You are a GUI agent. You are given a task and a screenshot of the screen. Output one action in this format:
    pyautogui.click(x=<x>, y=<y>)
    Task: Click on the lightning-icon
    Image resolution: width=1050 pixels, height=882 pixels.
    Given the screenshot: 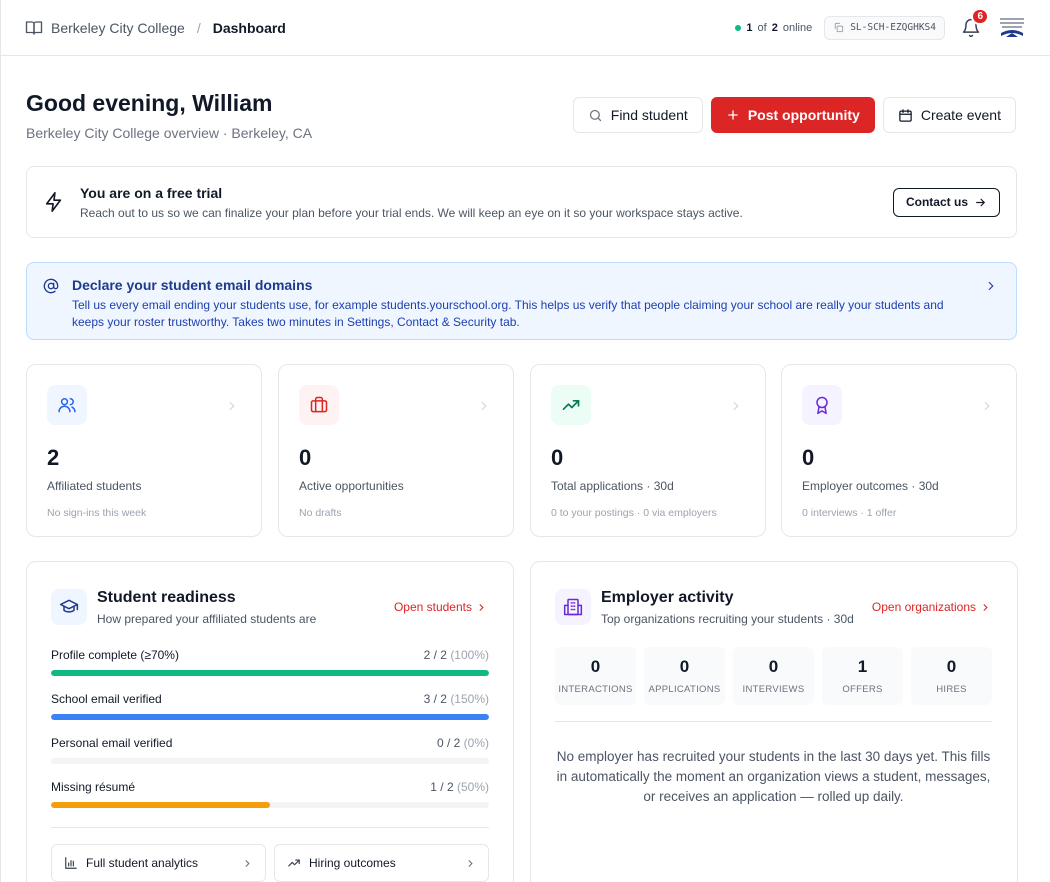 What is the action you would take?
    pyautogui.click(x=53, y=202)
    